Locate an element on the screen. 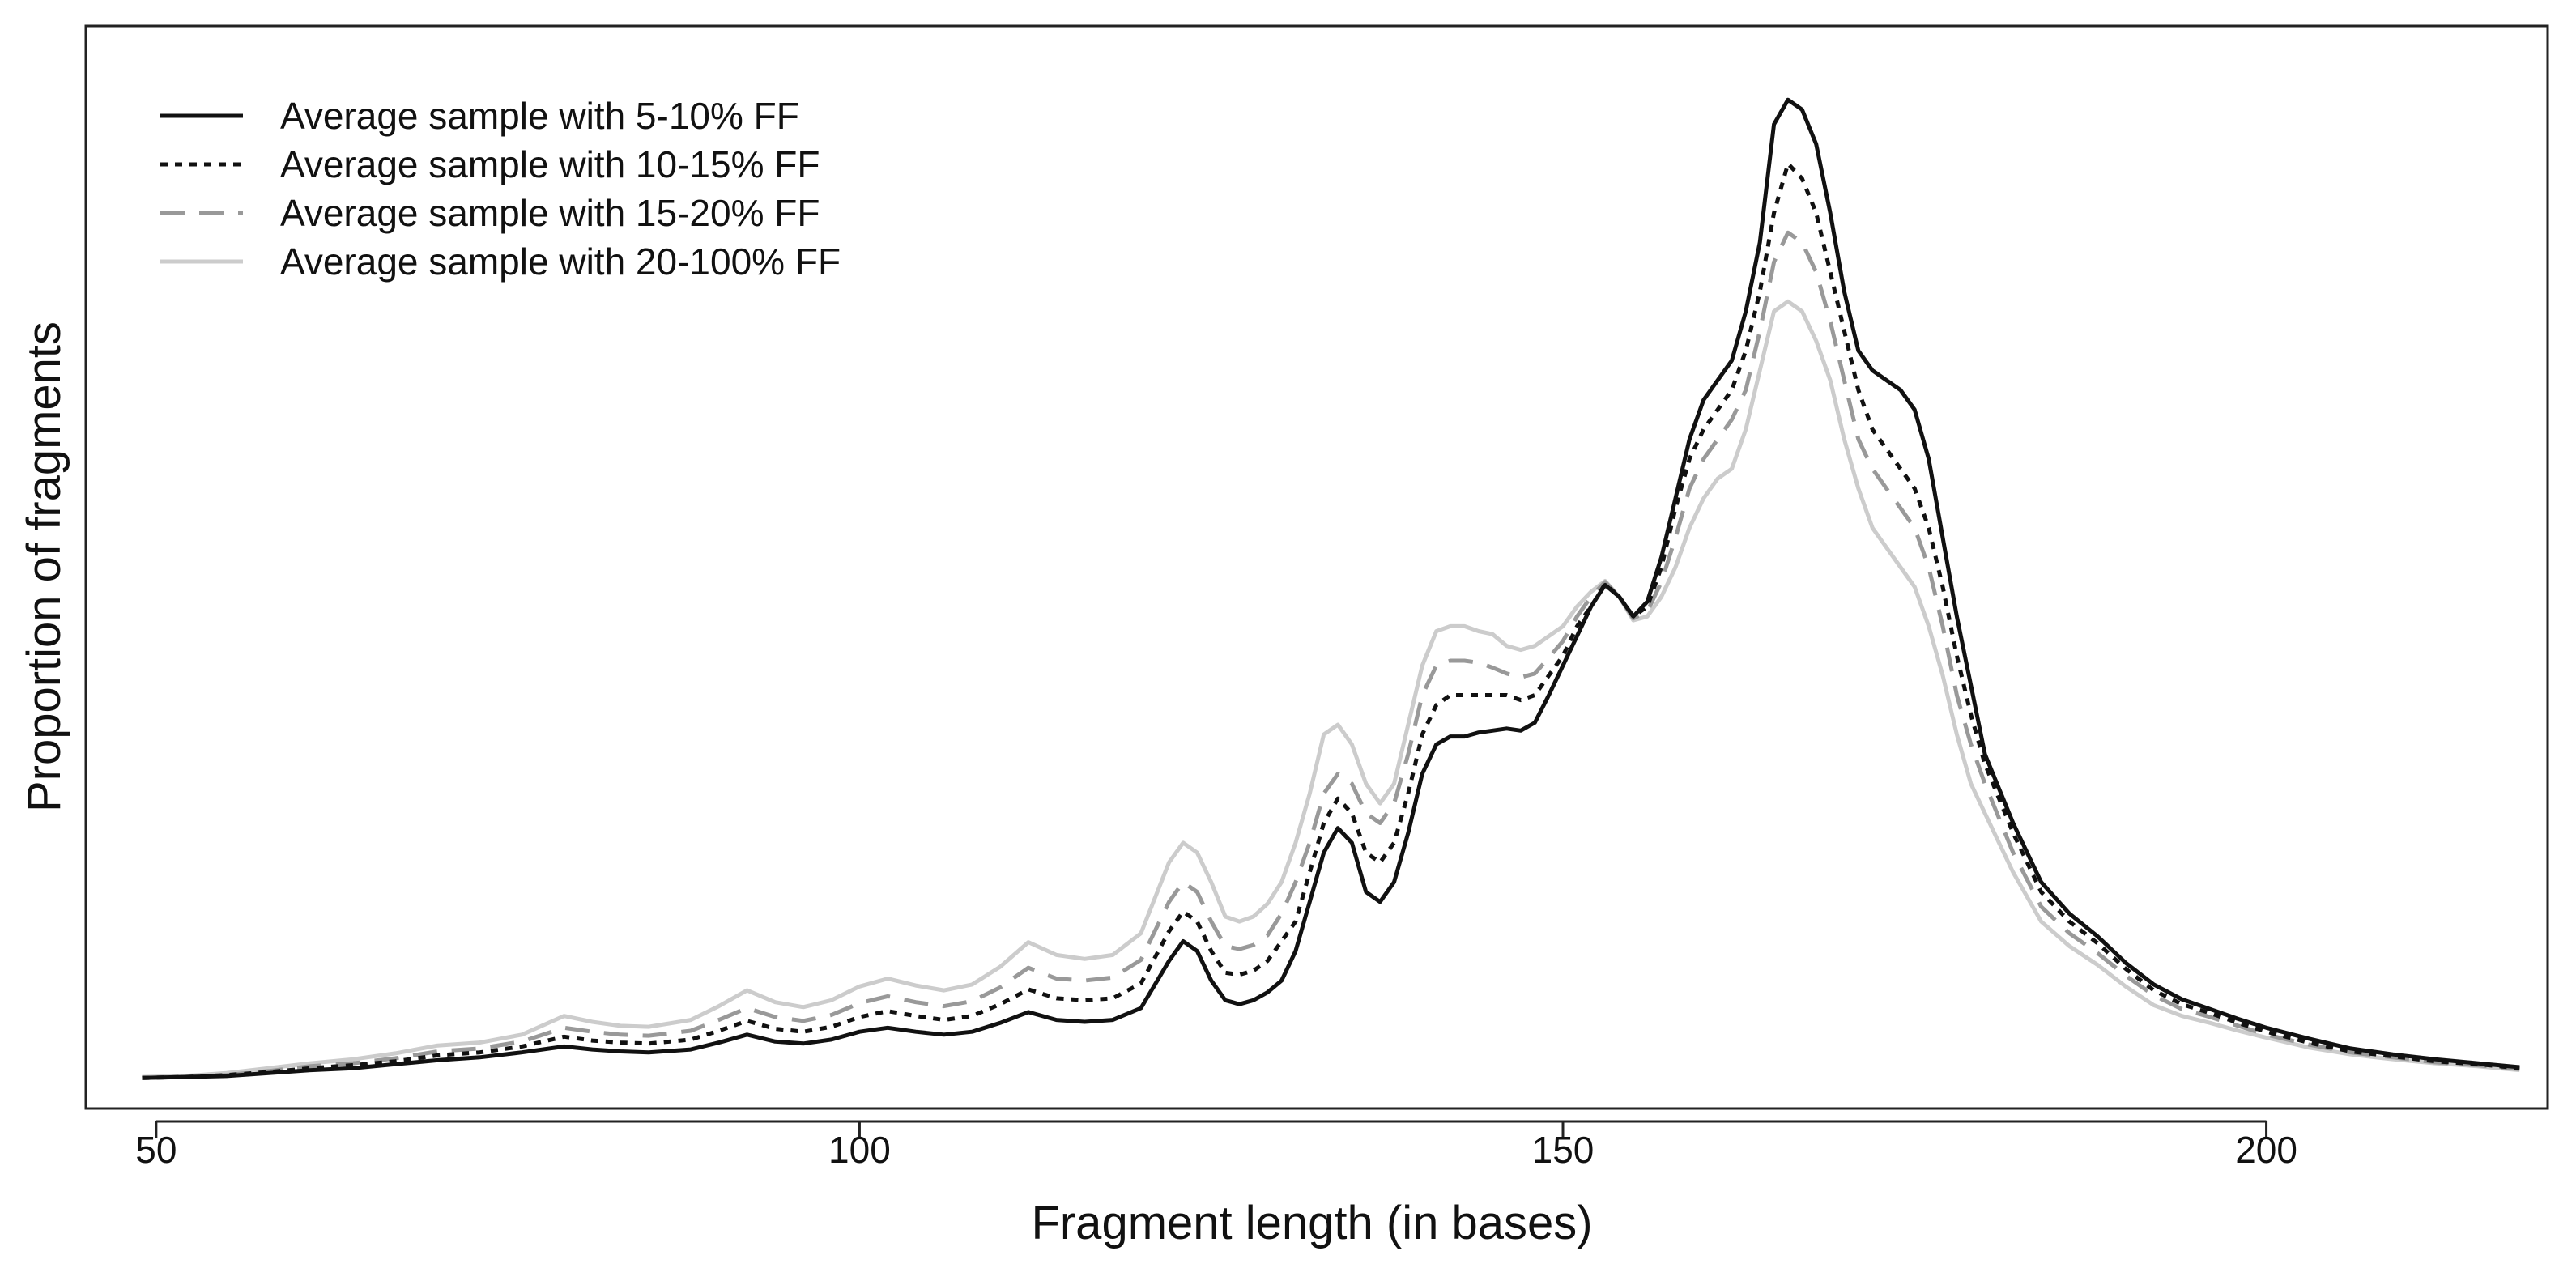 The height and width of the screenshot is (1268, 2576). legend-label-average-sample-with-10-15-ff: Average sample with 10-15% FF is located at coordinates (550, 164).